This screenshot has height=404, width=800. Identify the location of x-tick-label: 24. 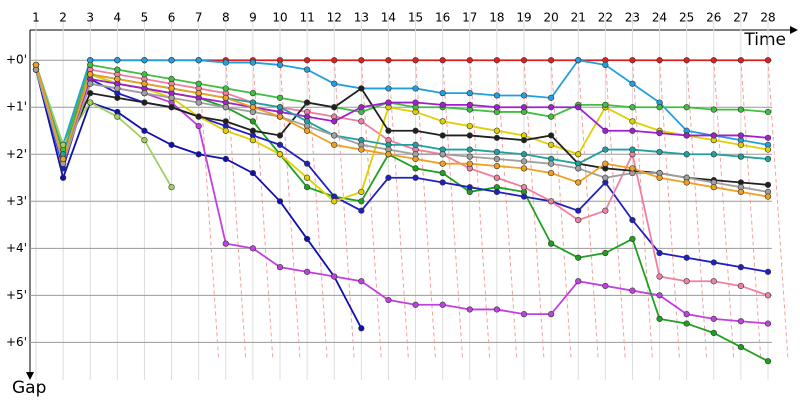
(659, 18).